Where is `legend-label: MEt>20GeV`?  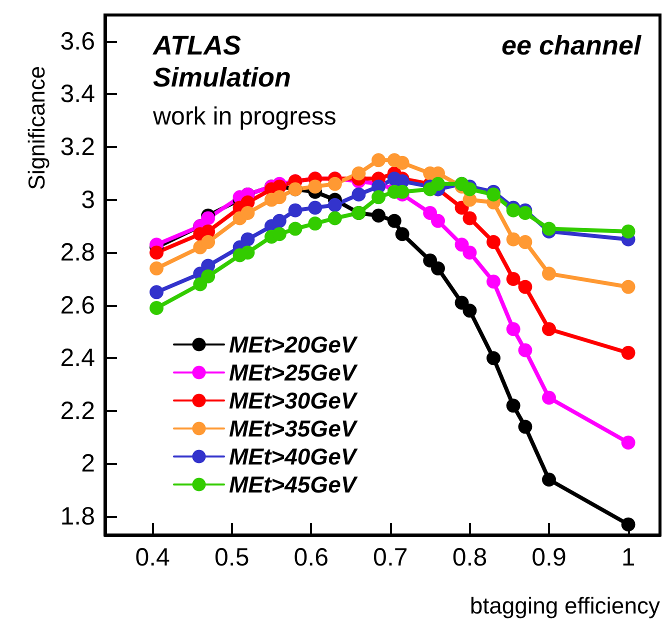 legend-label: MEt>20GeV is located at coordinates (293, 345).